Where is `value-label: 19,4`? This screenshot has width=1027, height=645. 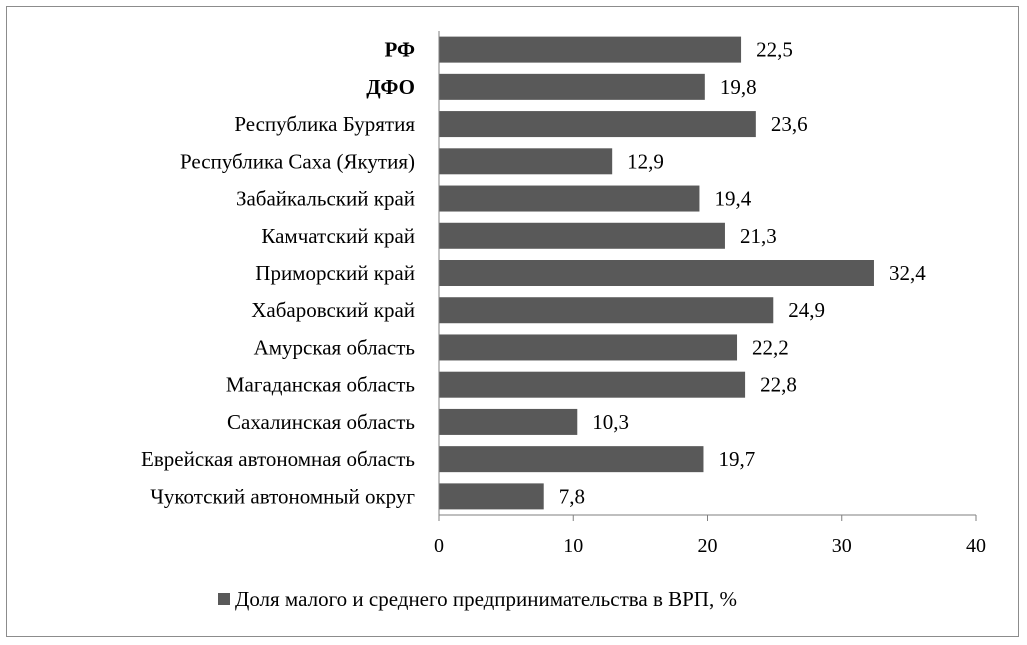
value-label: 19,4 is located at coordinates (732, 199).